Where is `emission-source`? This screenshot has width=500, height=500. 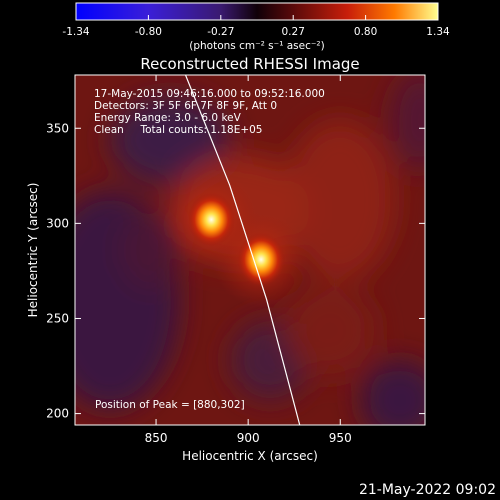 emission-source is located at coordinates (261, 259).